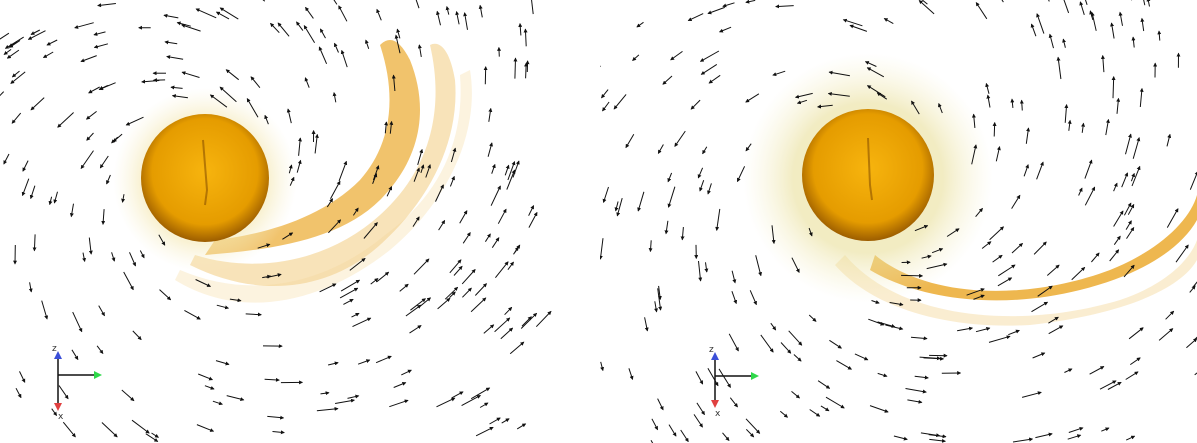  I want to click on star-core, so click(205, 178).